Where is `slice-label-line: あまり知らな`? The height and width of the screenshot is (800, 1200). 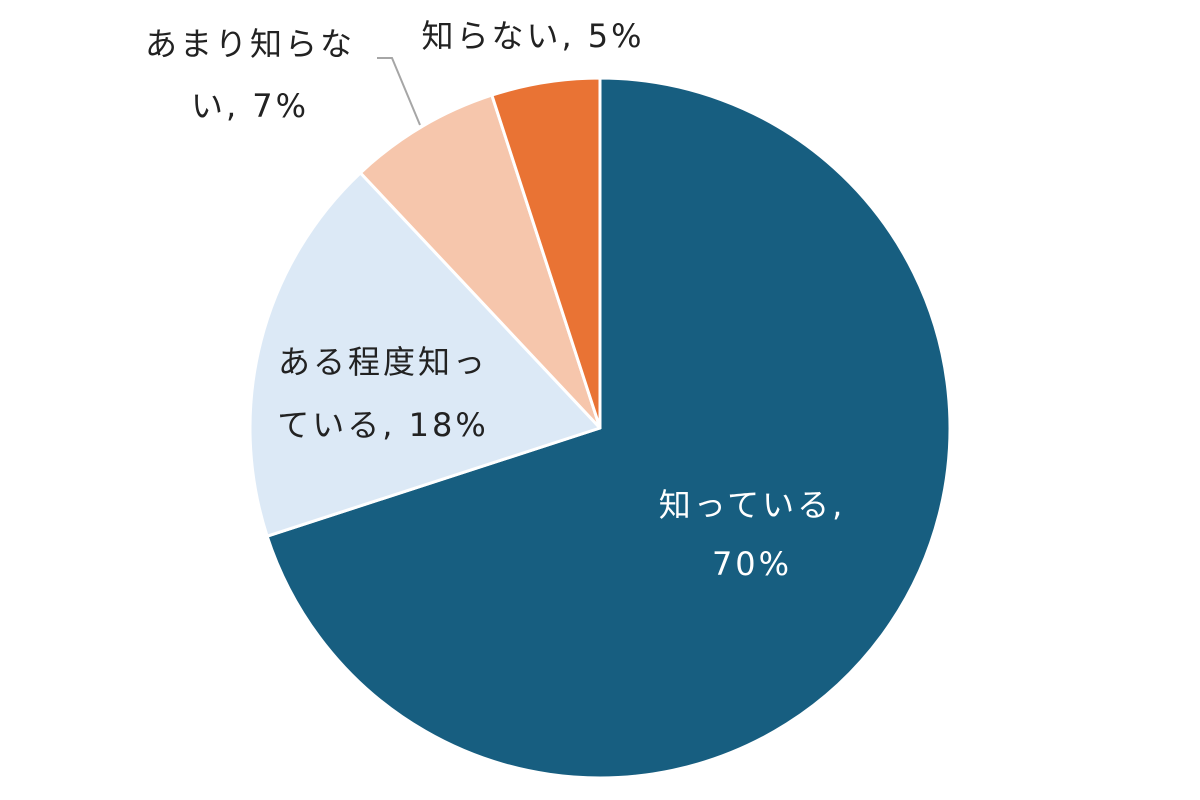 slice-label-line: あまり知らな is located at coordinates (250, 44).